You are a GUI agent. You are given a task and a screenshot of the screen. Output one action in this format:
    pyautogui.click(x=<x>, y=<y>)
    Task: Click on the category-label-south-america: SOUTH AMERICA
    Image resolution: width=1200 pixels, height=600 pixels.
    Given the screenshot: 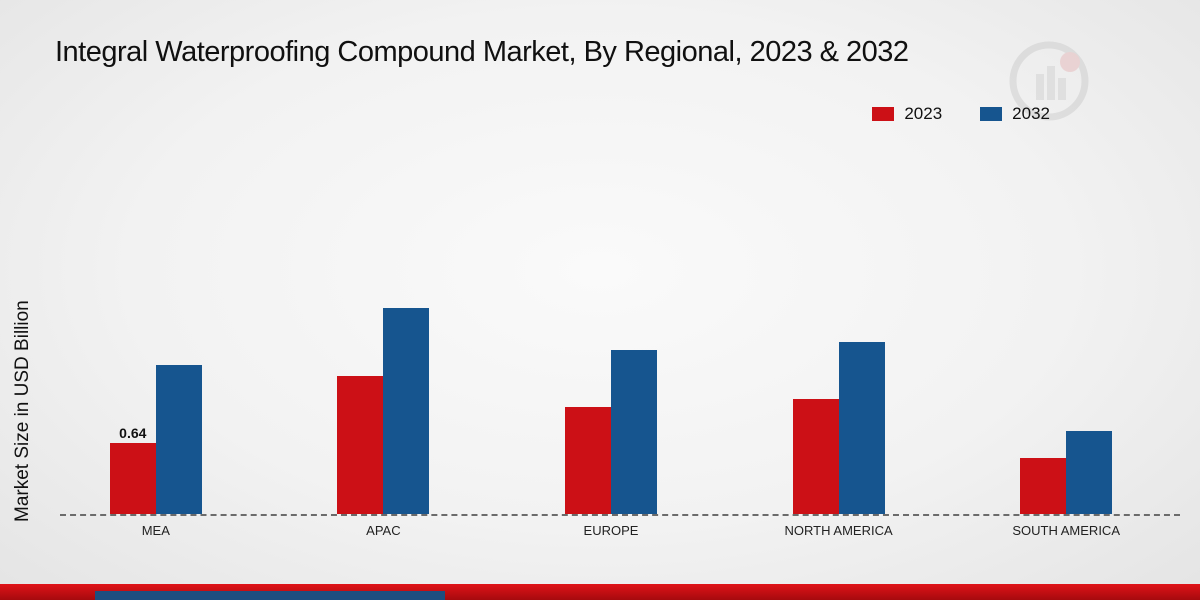 What is the action you would take?
    pyautogui.click(x=1066, y=530)
    